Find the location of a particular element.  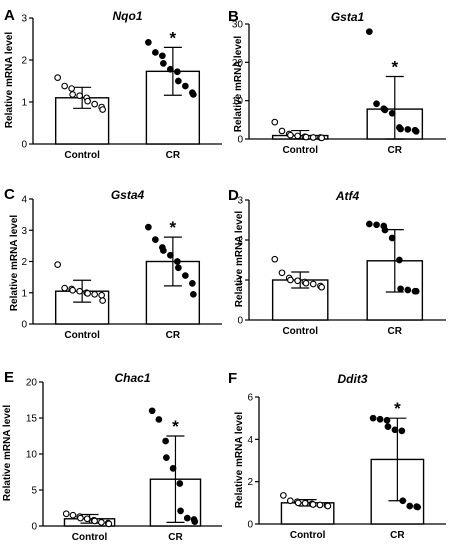

panel-c-title: Gsta4 is located at coordinates (128, 195).